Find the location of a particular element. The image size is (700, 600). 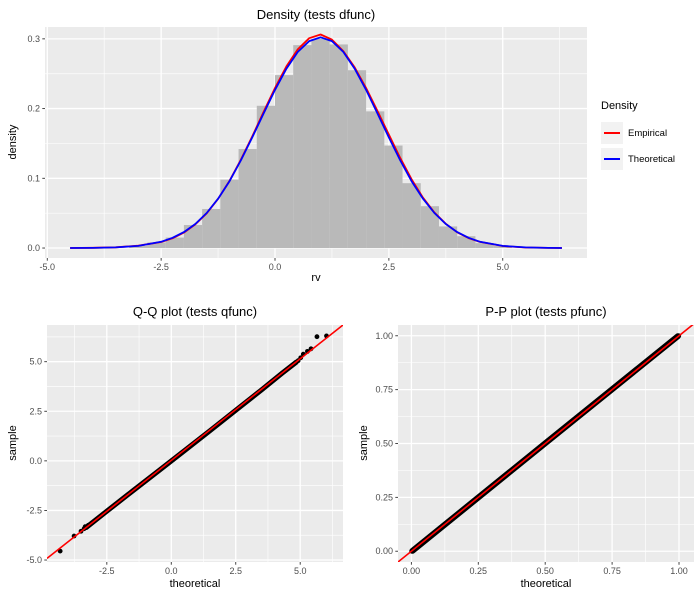

legend-key-theoretical is located at coordinates (612, 159).